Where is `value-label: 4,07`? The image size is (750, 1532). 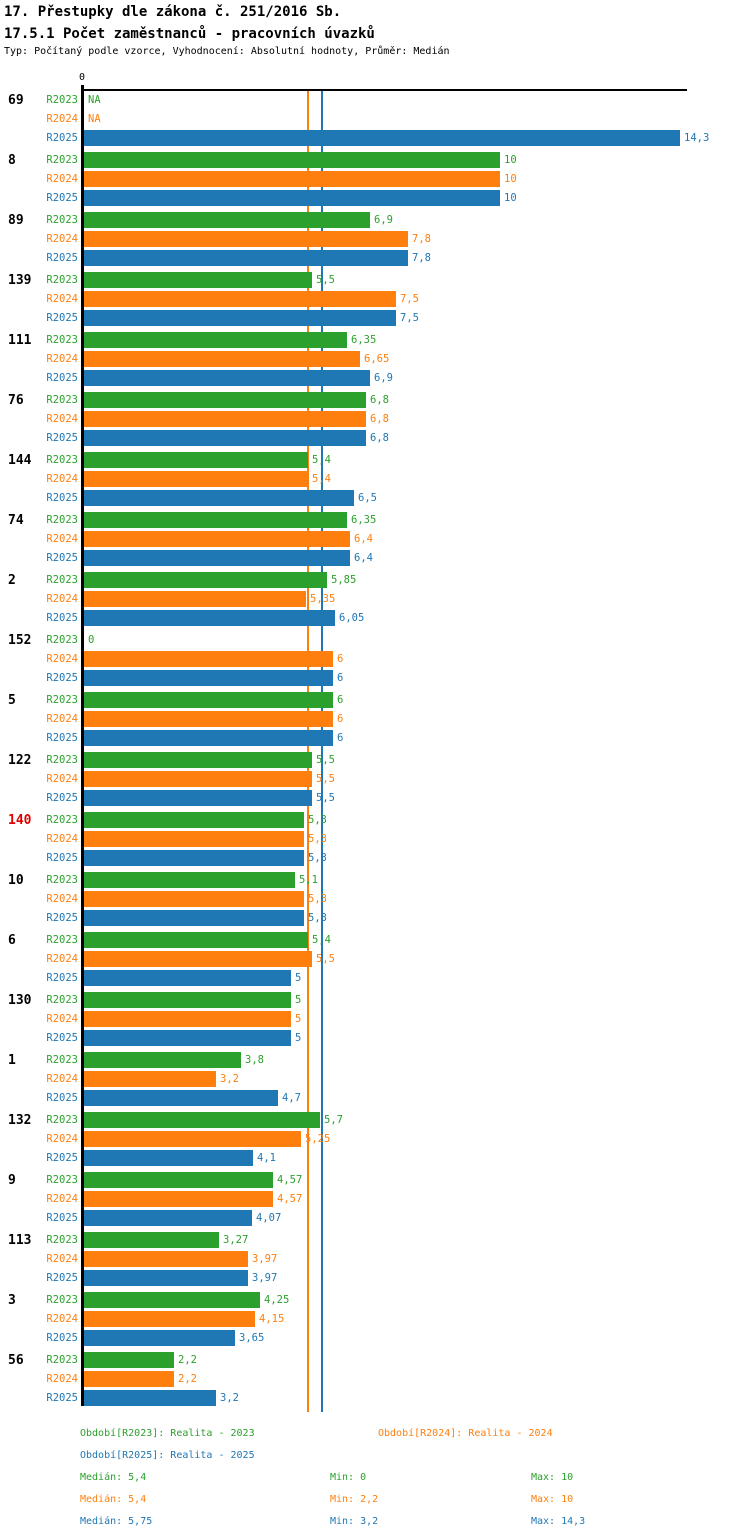 value-label: 4,07 is located at coordinates (269, 1218).